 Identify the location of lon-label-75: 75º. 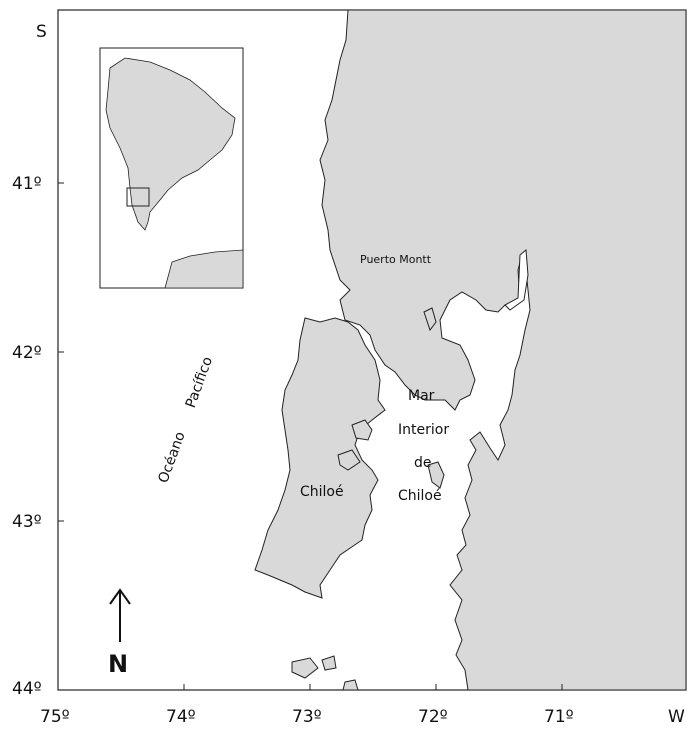
(55, 717).